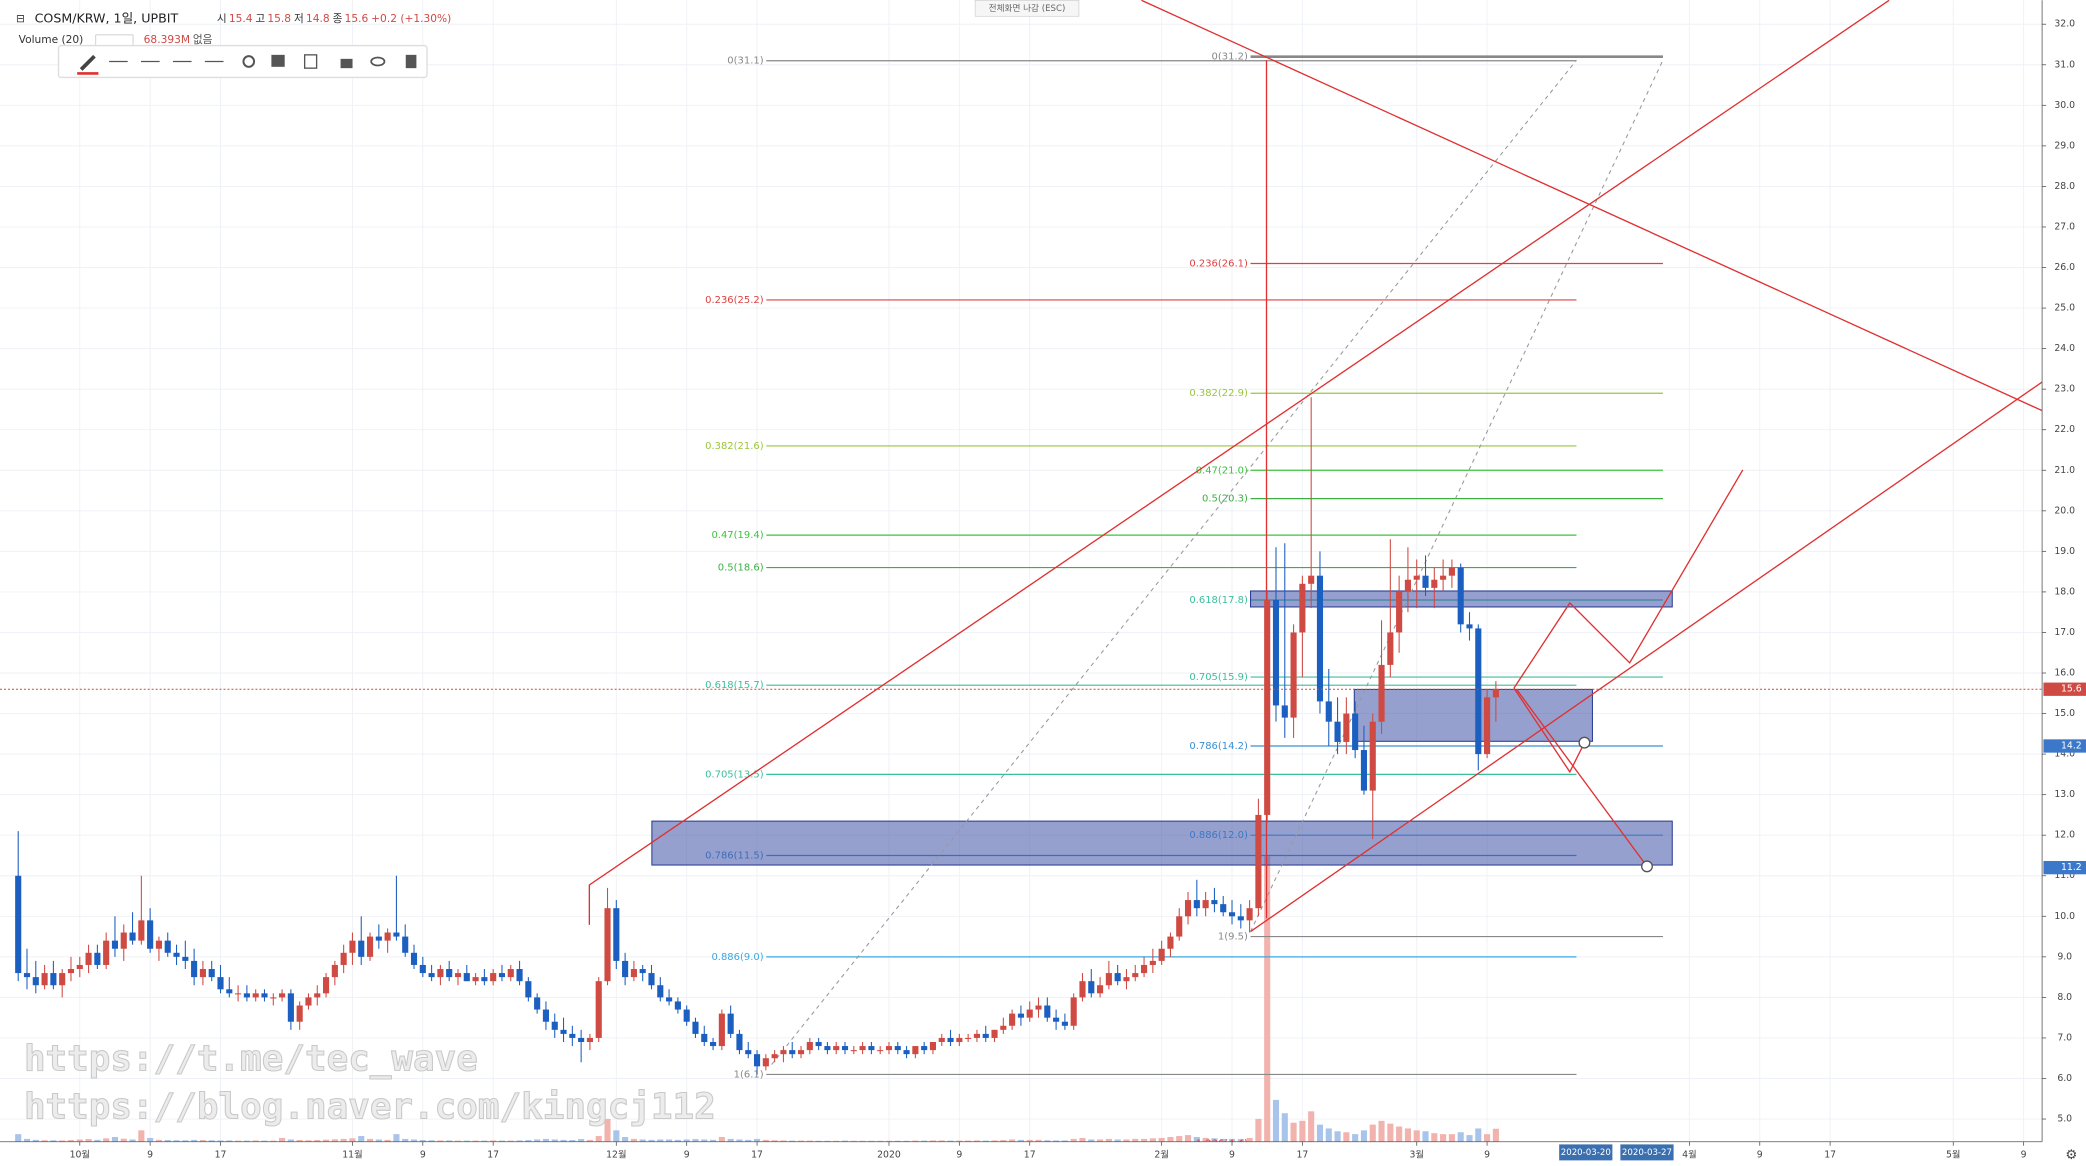 The height and width of the screenshot is (1166, 2086). I want to click on y-tick-label: 16.0, so click(2064, 673).